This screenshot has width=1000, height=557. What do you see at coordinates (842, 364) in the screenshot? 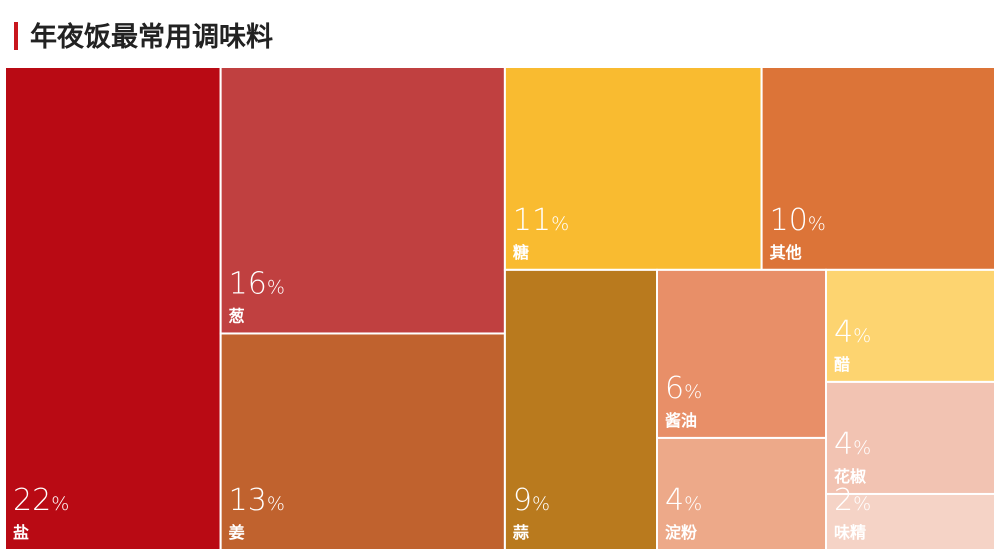
I see `category-label: 醋` at bounding box center [842, 364].